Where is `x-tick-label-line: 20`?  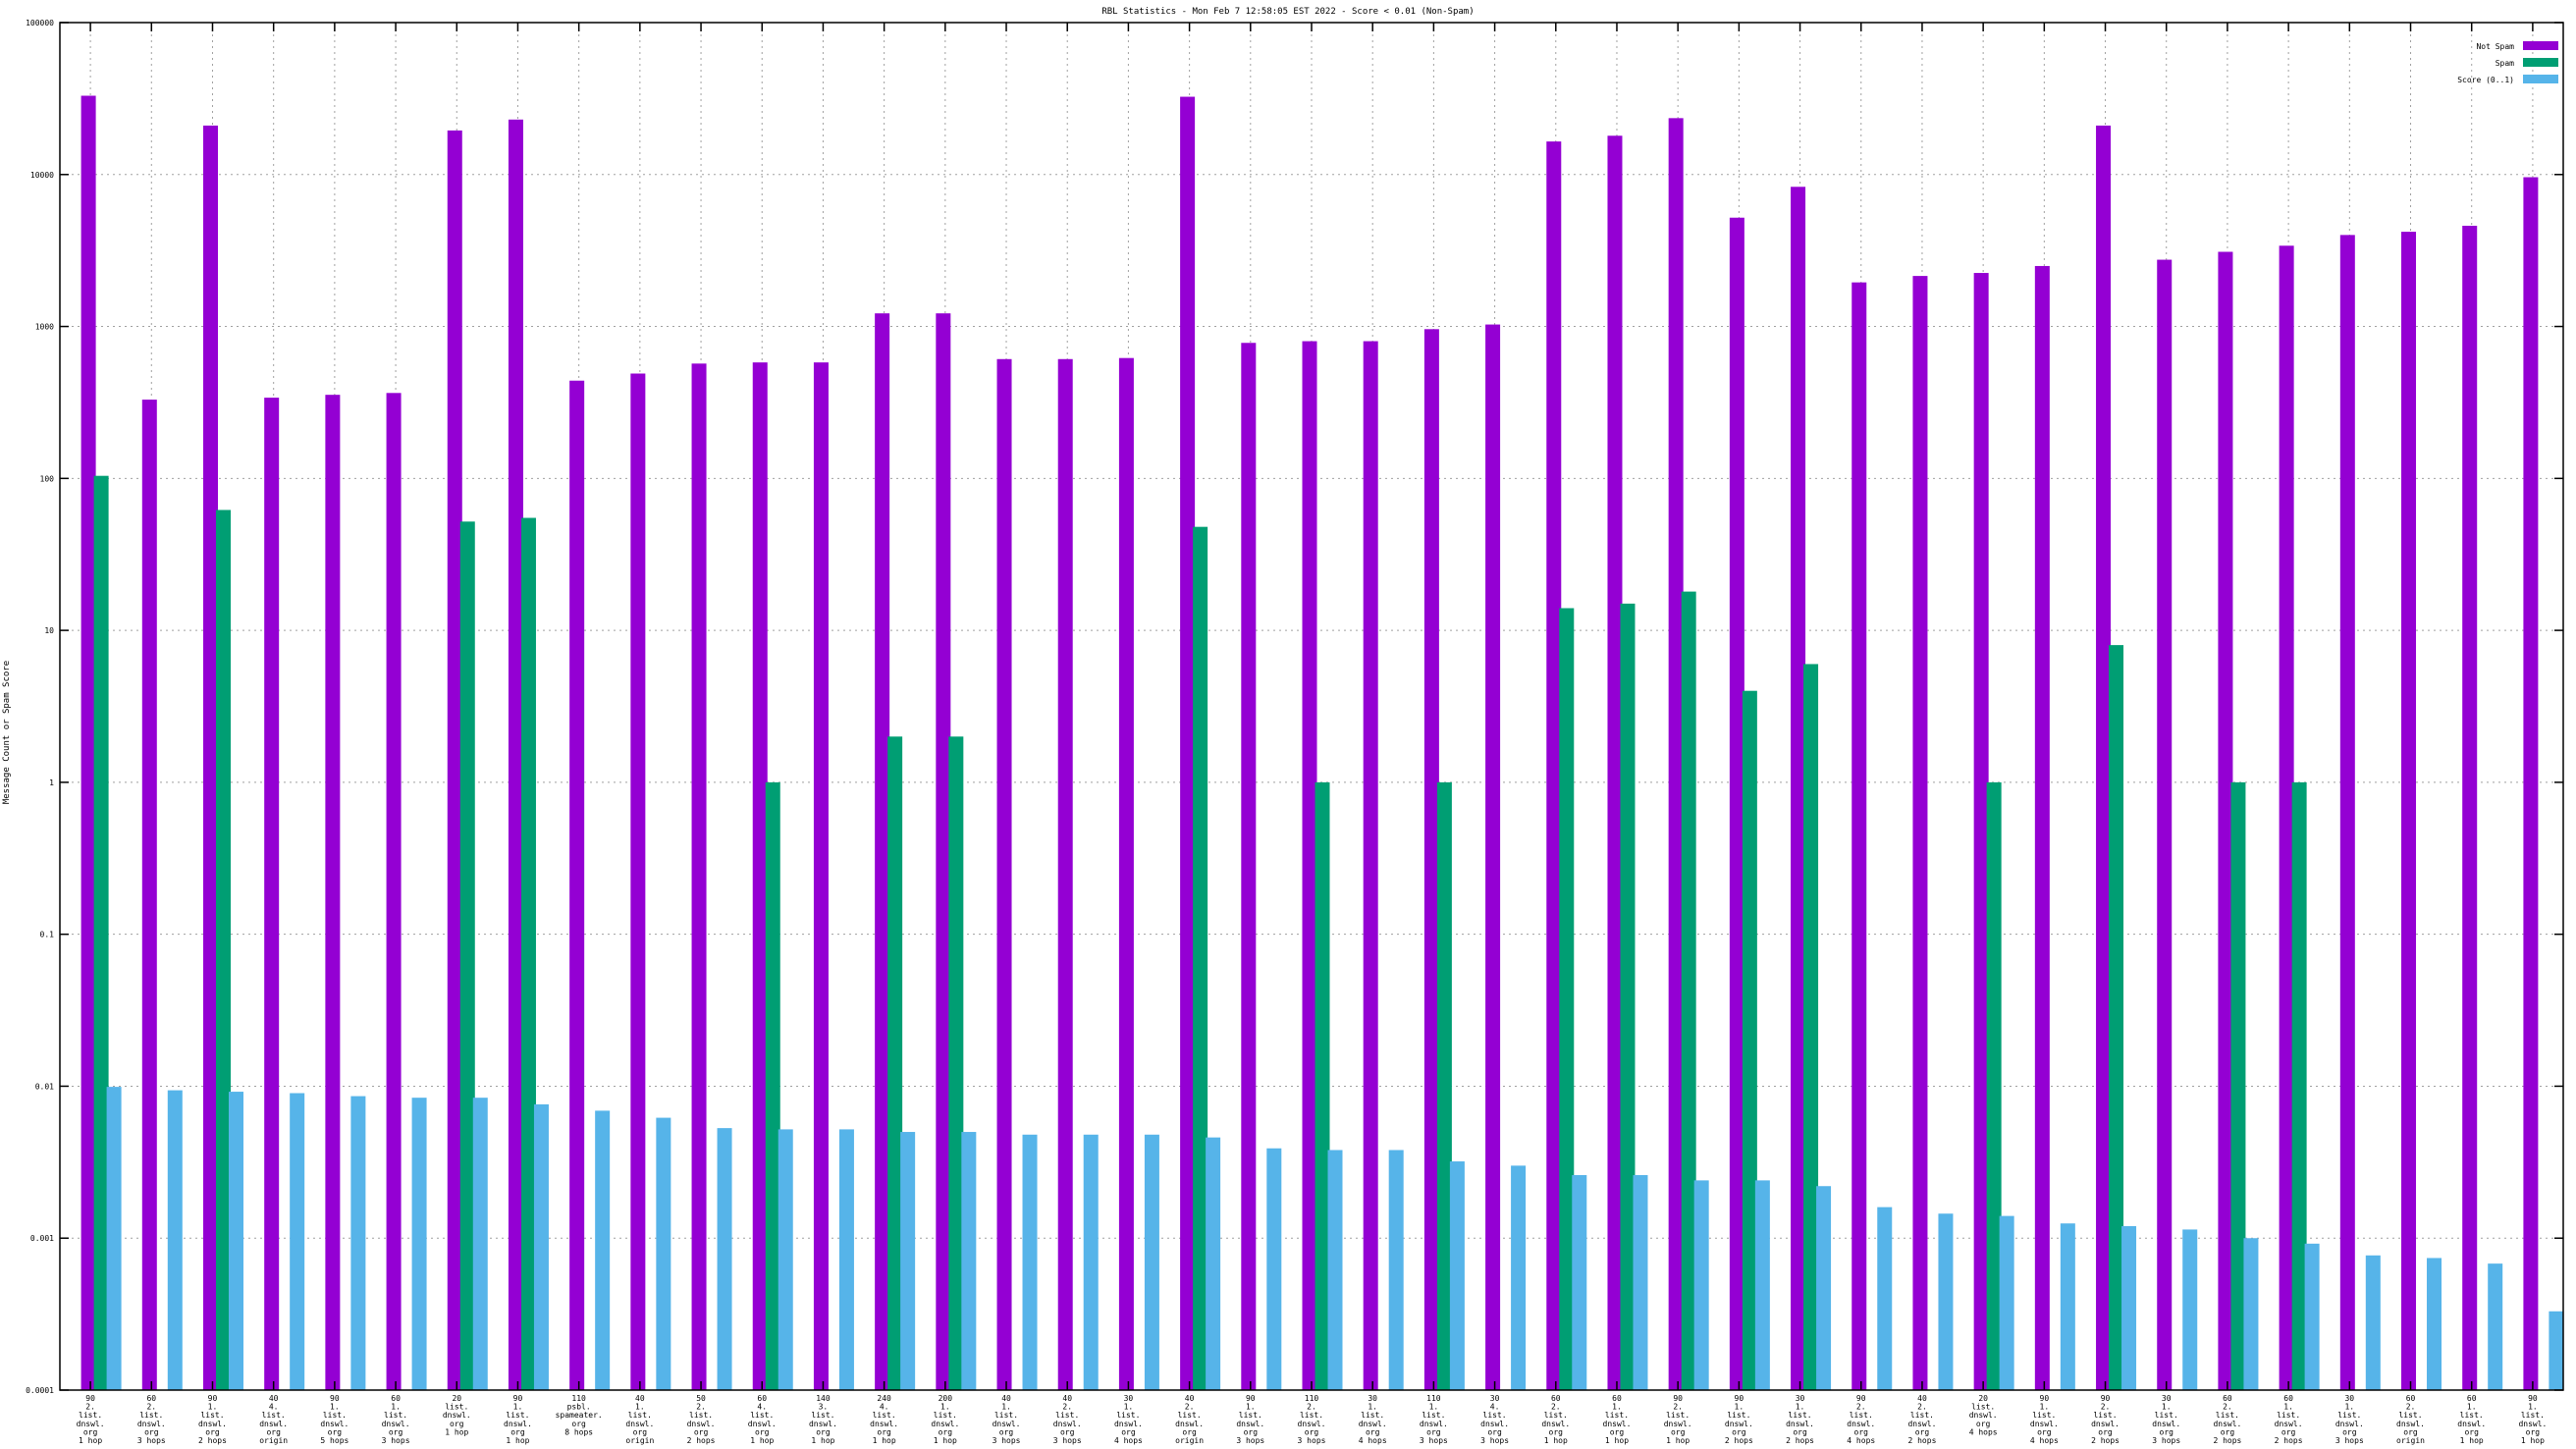 x-tick-label-line: 20 is located at coordinates (1983, 1398).